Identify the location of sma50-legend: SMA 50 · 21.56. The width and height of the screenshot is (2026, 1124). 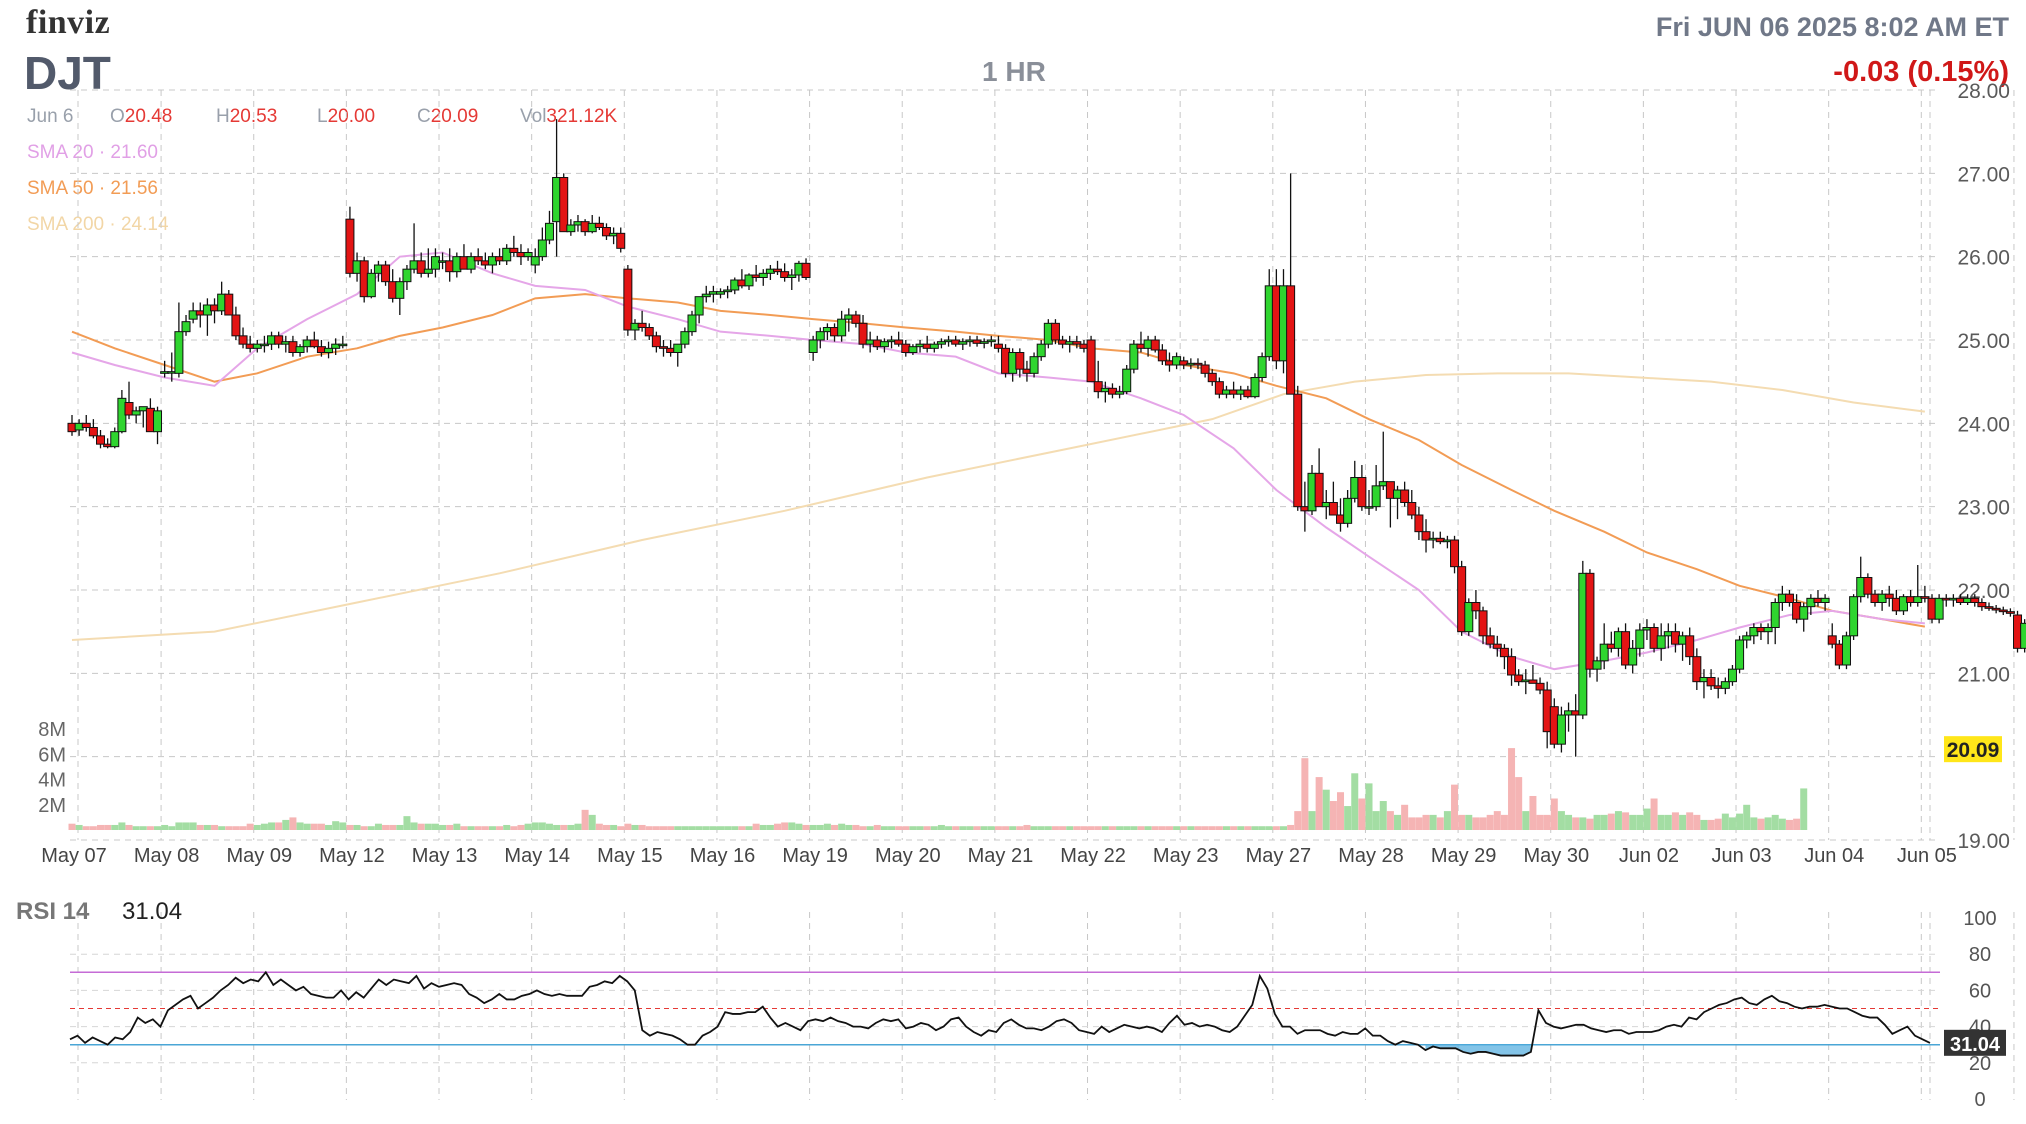
(92, 188).